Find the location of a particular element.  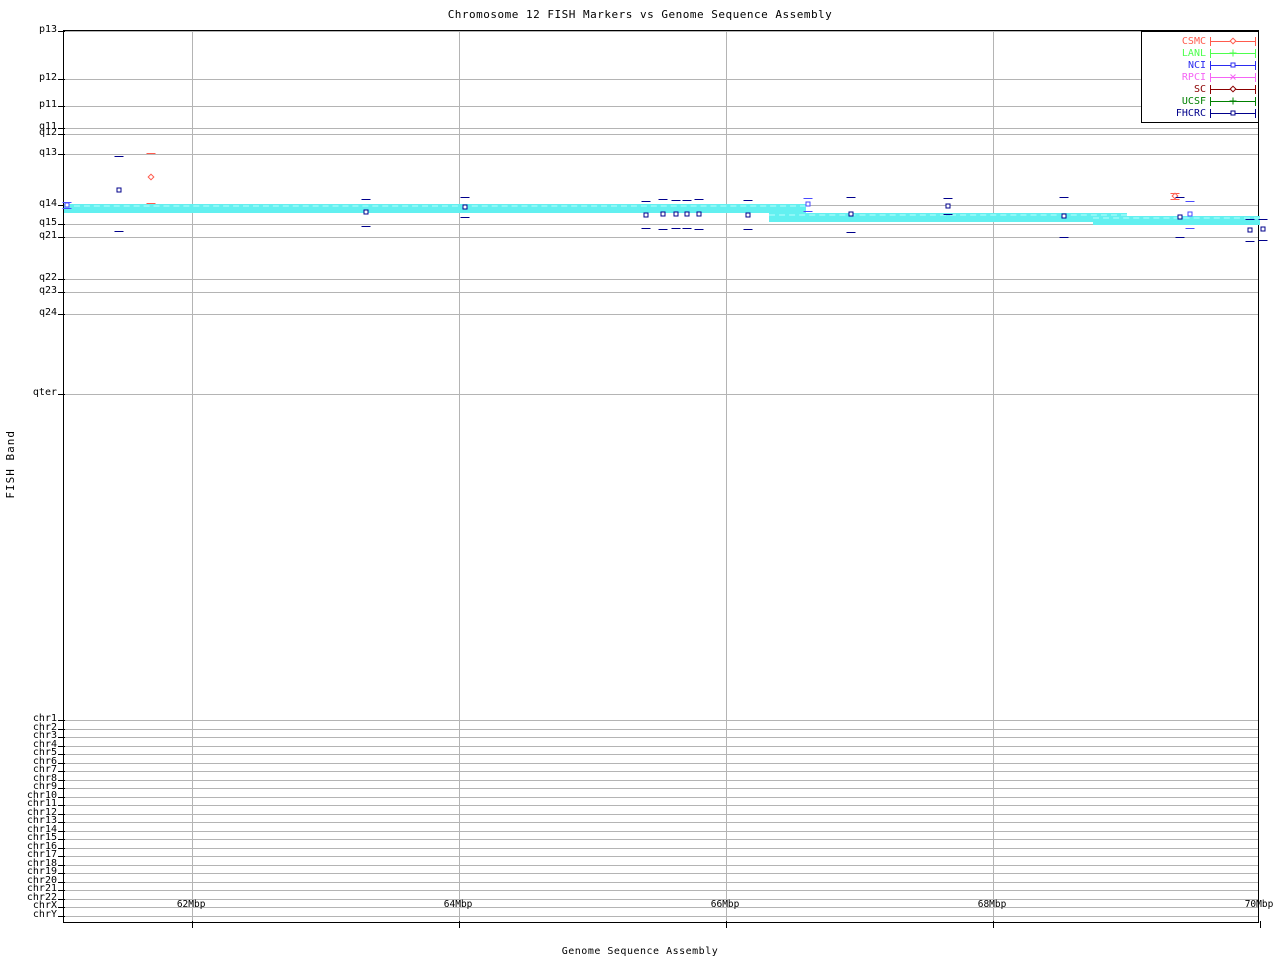

y-tick-label: chr2 is located at coordinates (44, 727).